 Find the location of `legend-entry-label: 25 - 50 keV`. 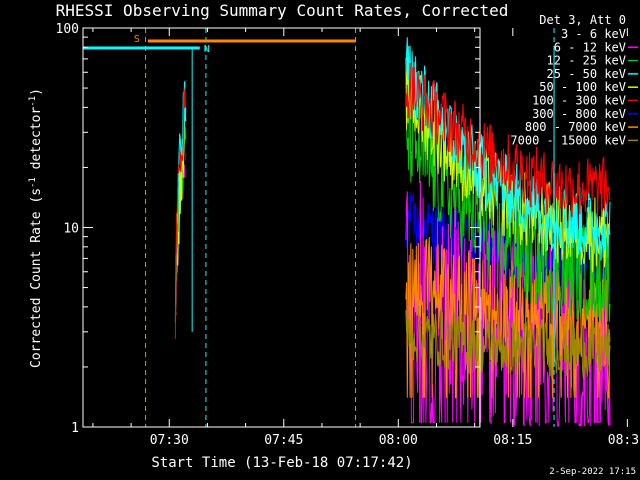

legend-entry-label: 25 - 50 keV is located at coordinates (586, 74).